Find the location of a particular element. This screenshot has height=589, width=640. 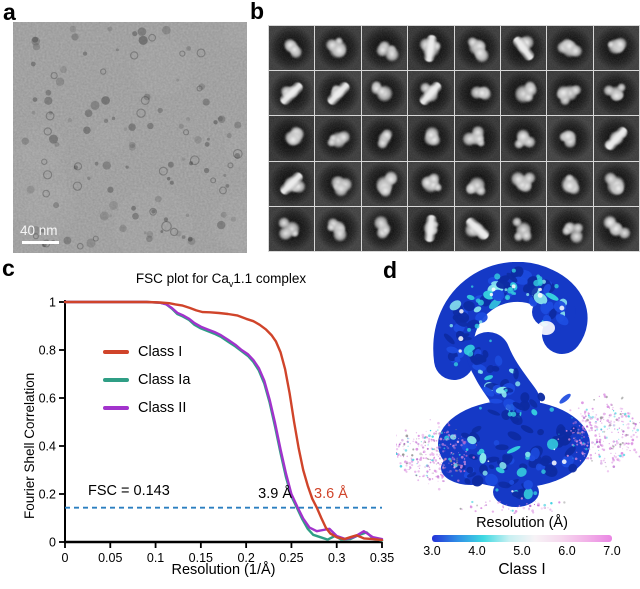

legend-label-class-ii: Class II is located at coordinates (162, 408).